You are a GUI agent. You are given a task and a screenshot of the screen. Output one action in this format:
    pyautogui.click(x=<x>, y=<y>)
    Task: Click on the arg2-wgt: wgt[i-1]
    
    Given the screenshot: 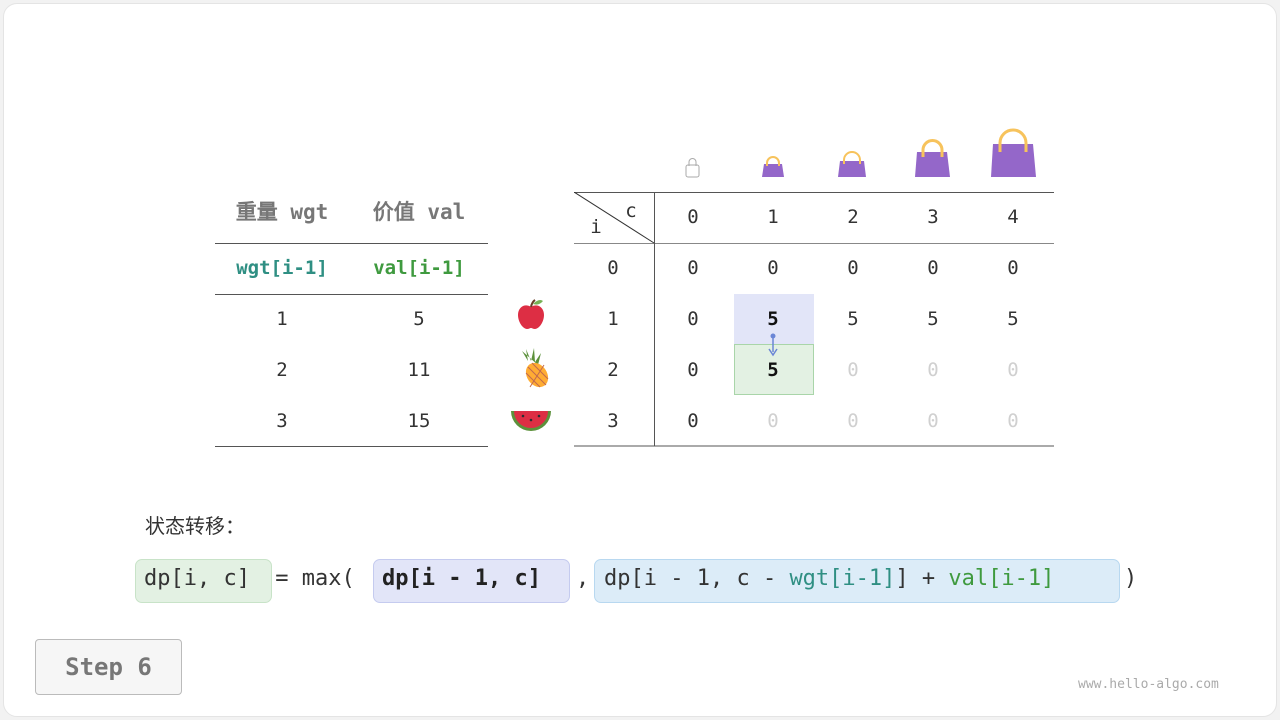 What is the action you would take?
    pyautogui.click(x=842, y=578)
    